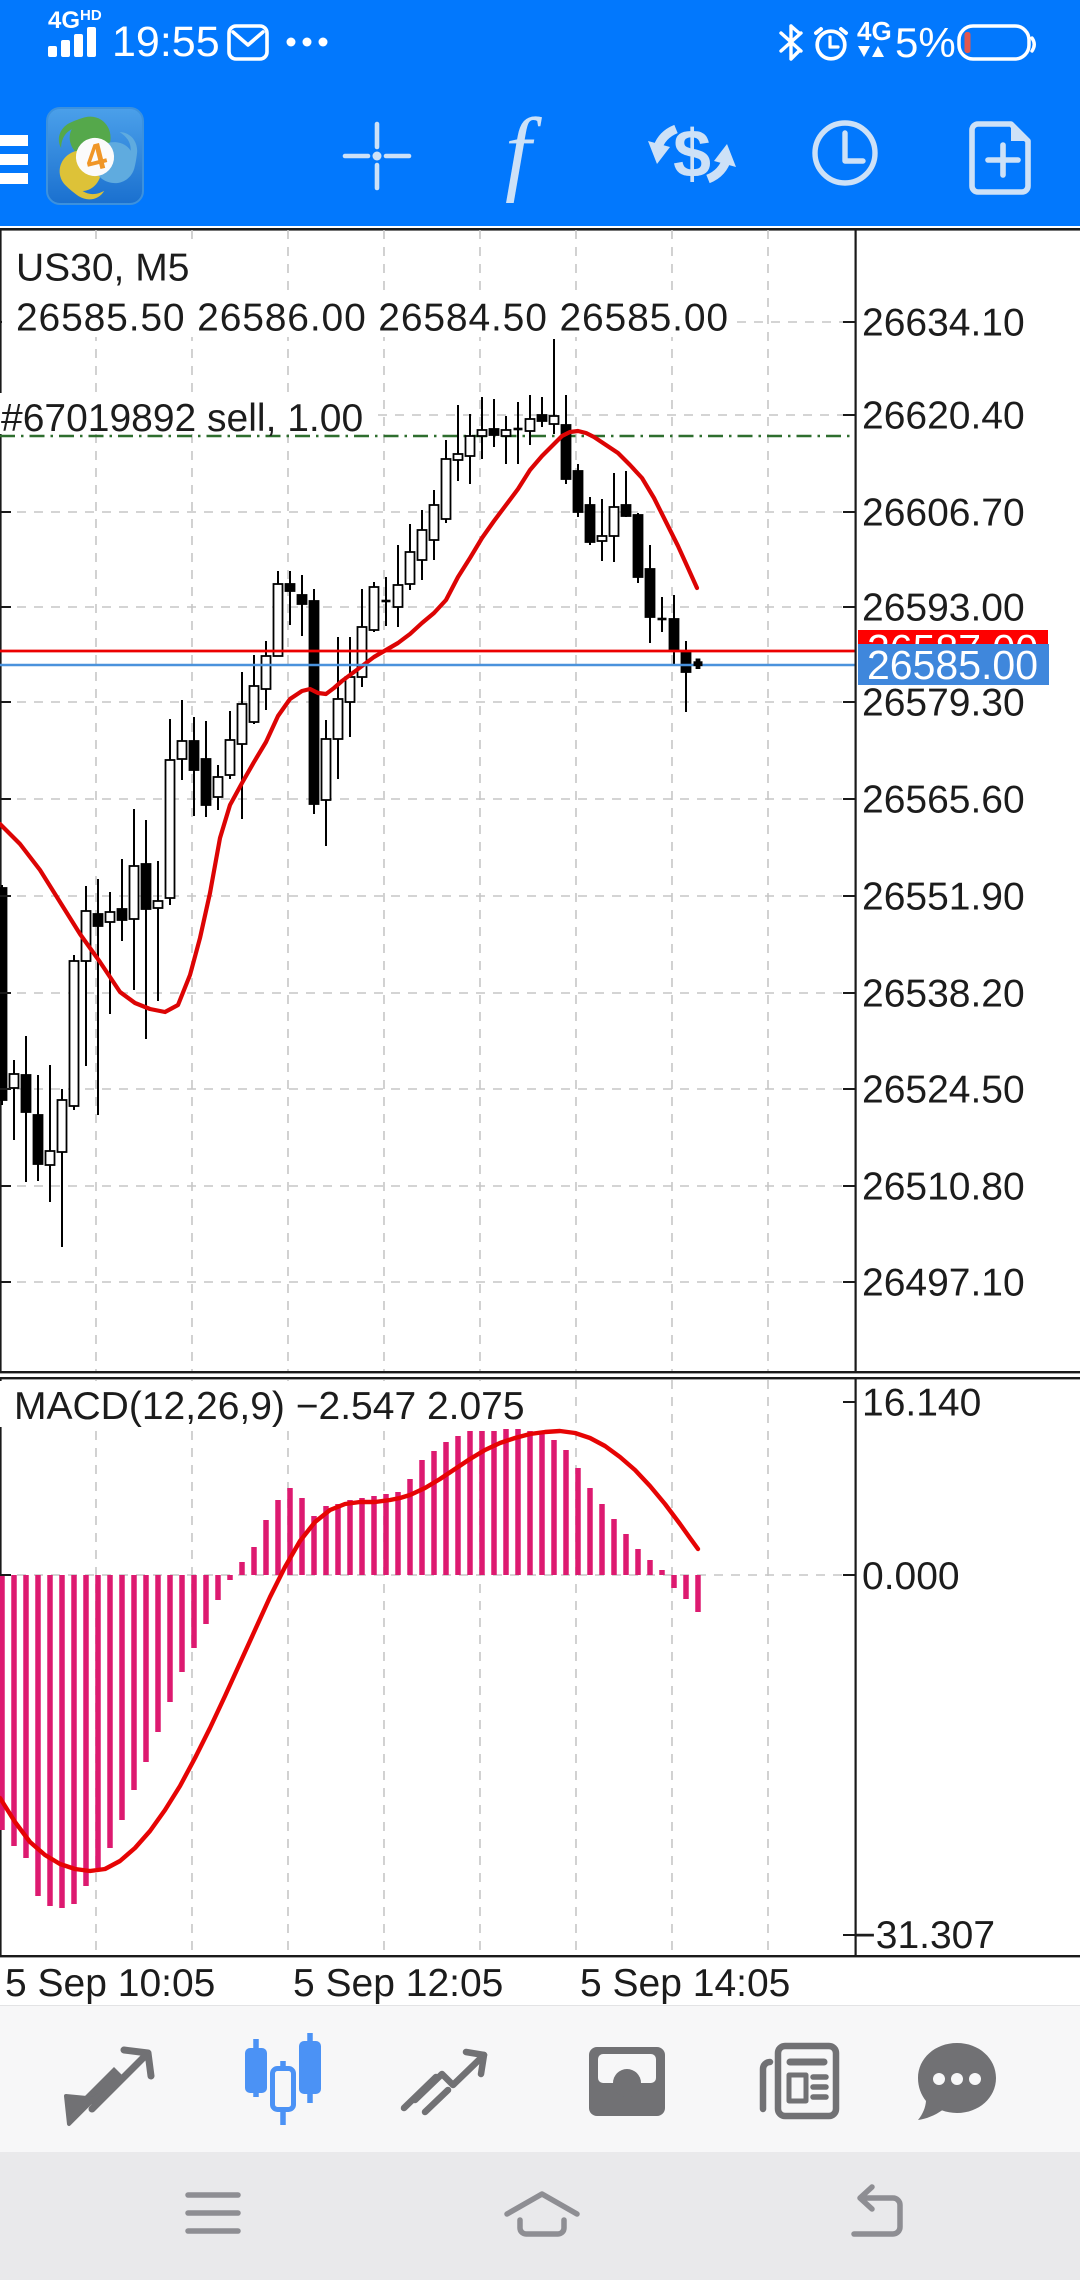  I want to click on svg-text: 5 Sep 12:05, so click(398, 1983).